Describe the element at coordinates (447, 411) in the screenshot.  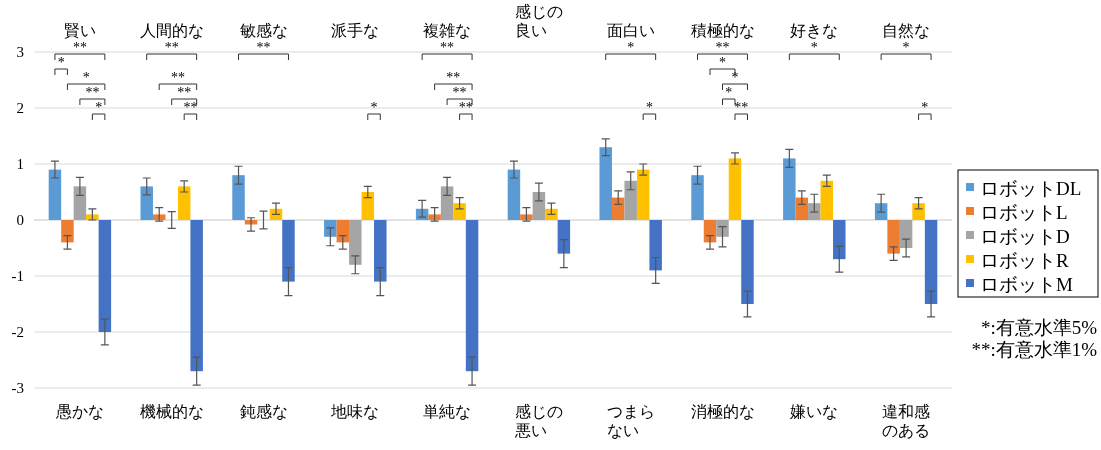
I see `x-tick-label: 単純な` at that location.